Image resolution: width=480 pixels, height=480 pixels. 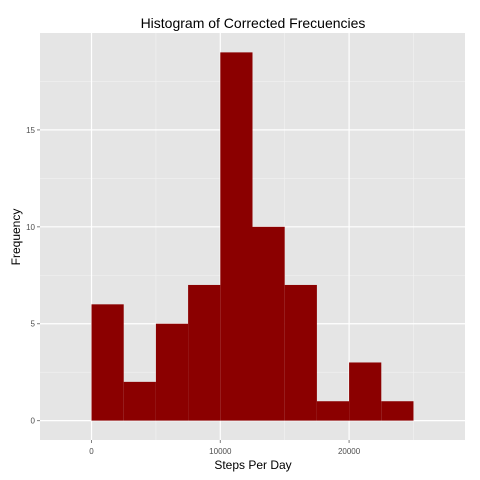 I want to click on y-tick-label: 15, so click(x=30, y=130).